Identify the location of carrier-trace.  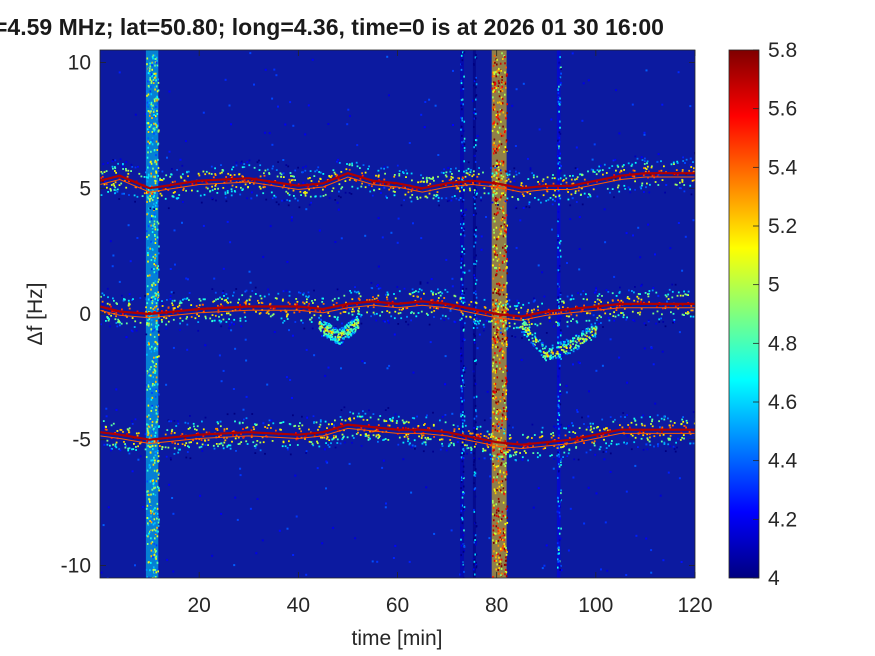
(397, 309).